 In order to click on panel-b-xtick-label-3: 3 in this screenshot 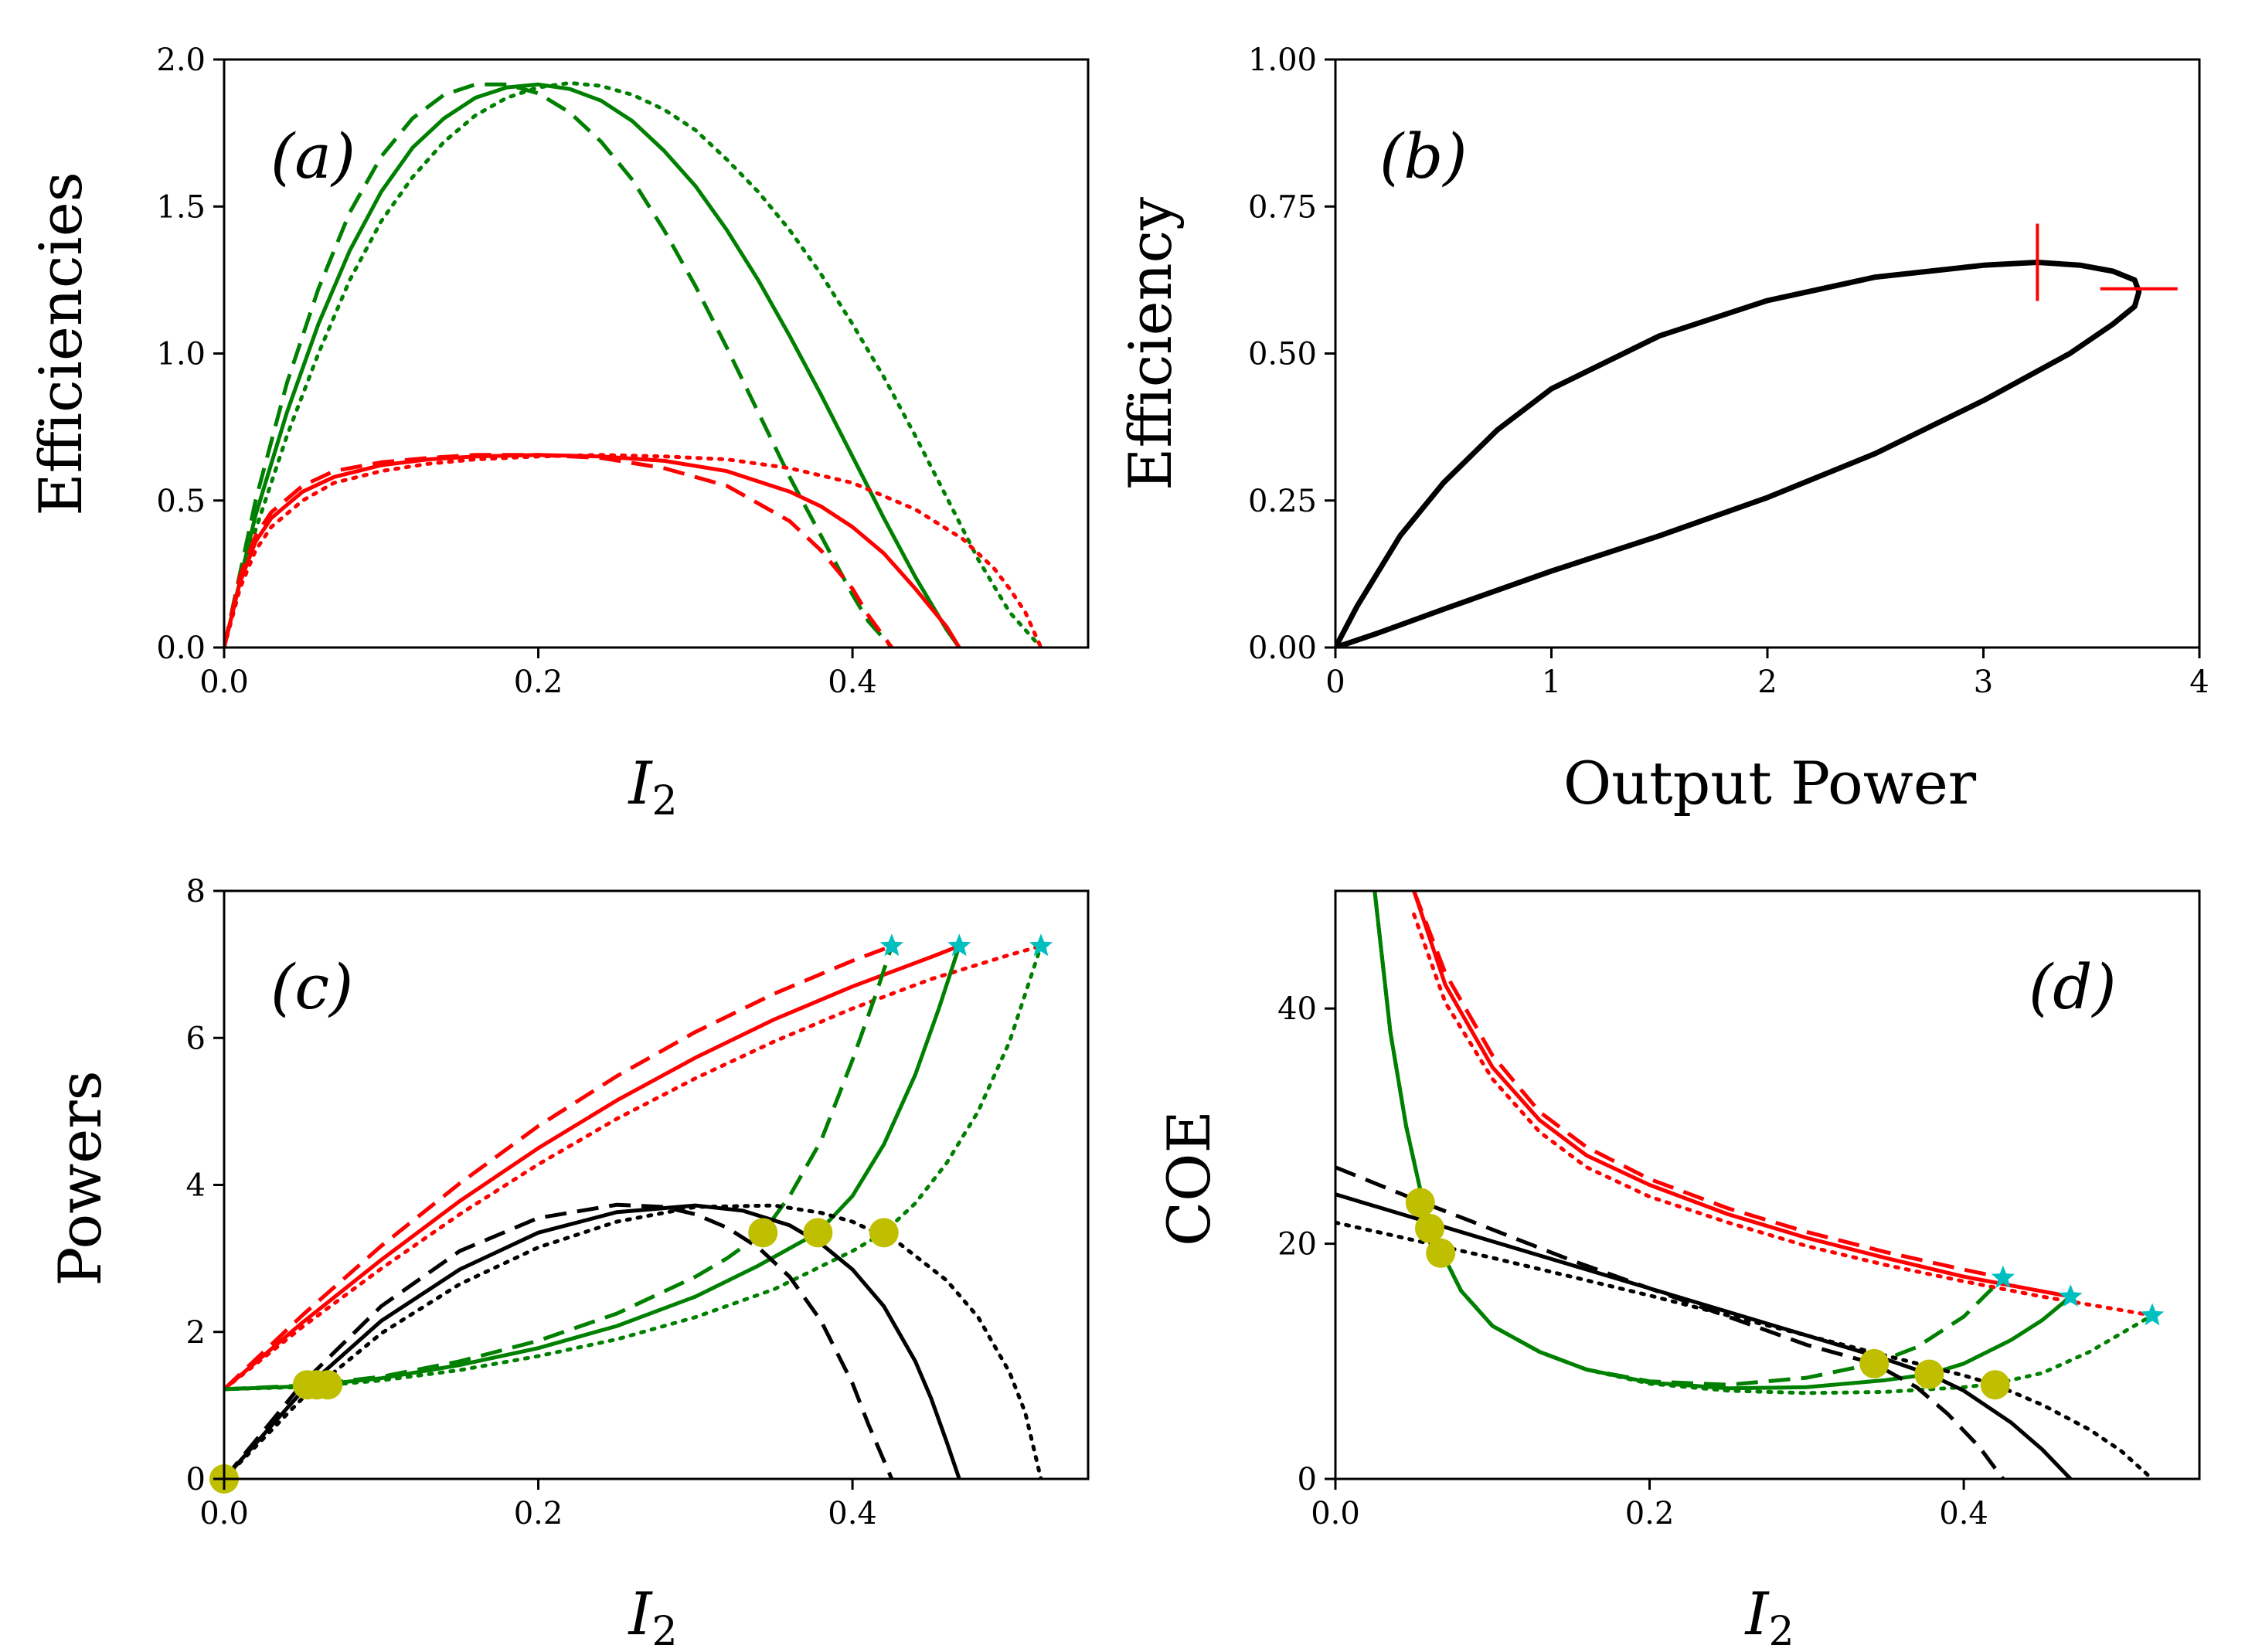, I will do `click(1984, 682)`.